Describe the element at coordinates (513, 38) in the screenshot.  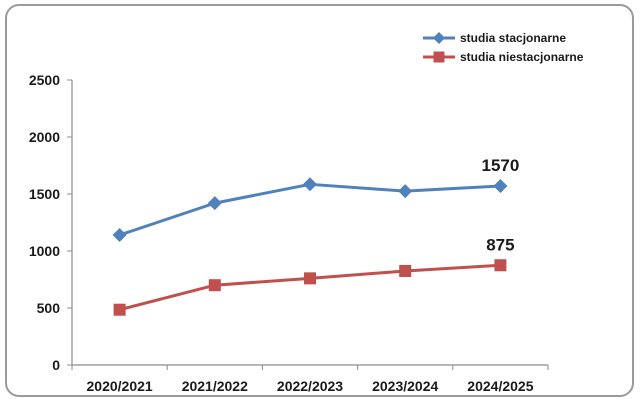
I see `legend-label: studia stacjonarne` at that location.